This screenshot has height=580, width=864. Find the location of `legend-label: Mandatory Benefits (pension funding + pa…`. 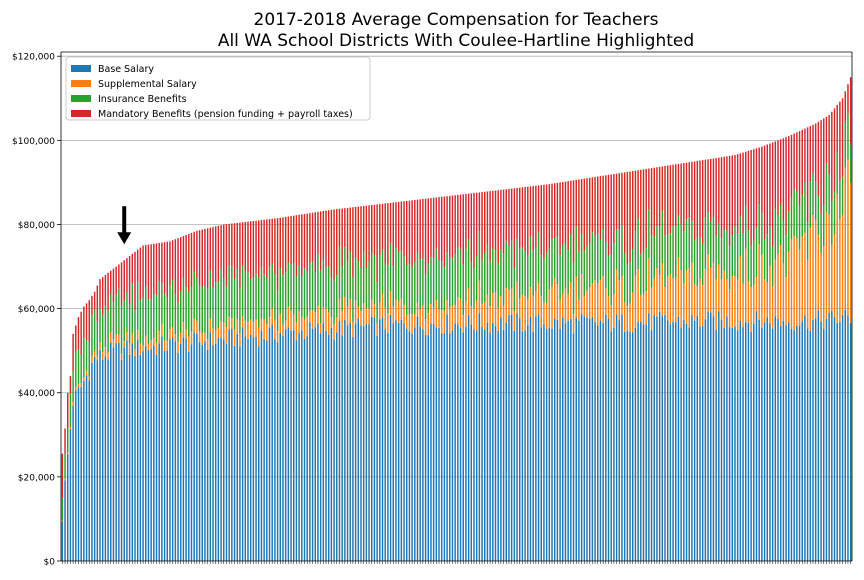

legend-label: Mandatory Benefits (pension funding + pa… is located at coordinates (225, 114).